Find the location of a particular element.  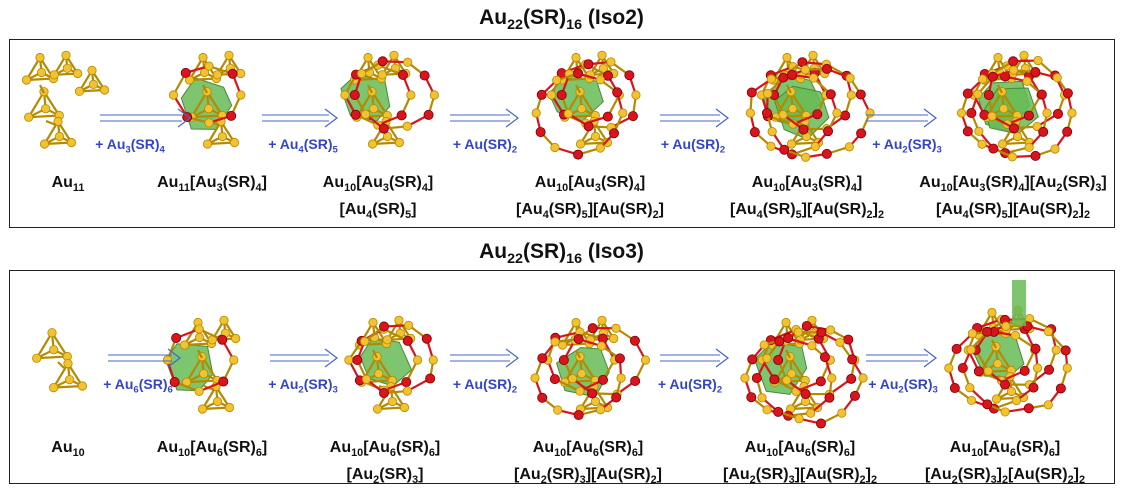

bottom-label-2: Au10[Au6(SR)6] is located at coordinates (212, 450).